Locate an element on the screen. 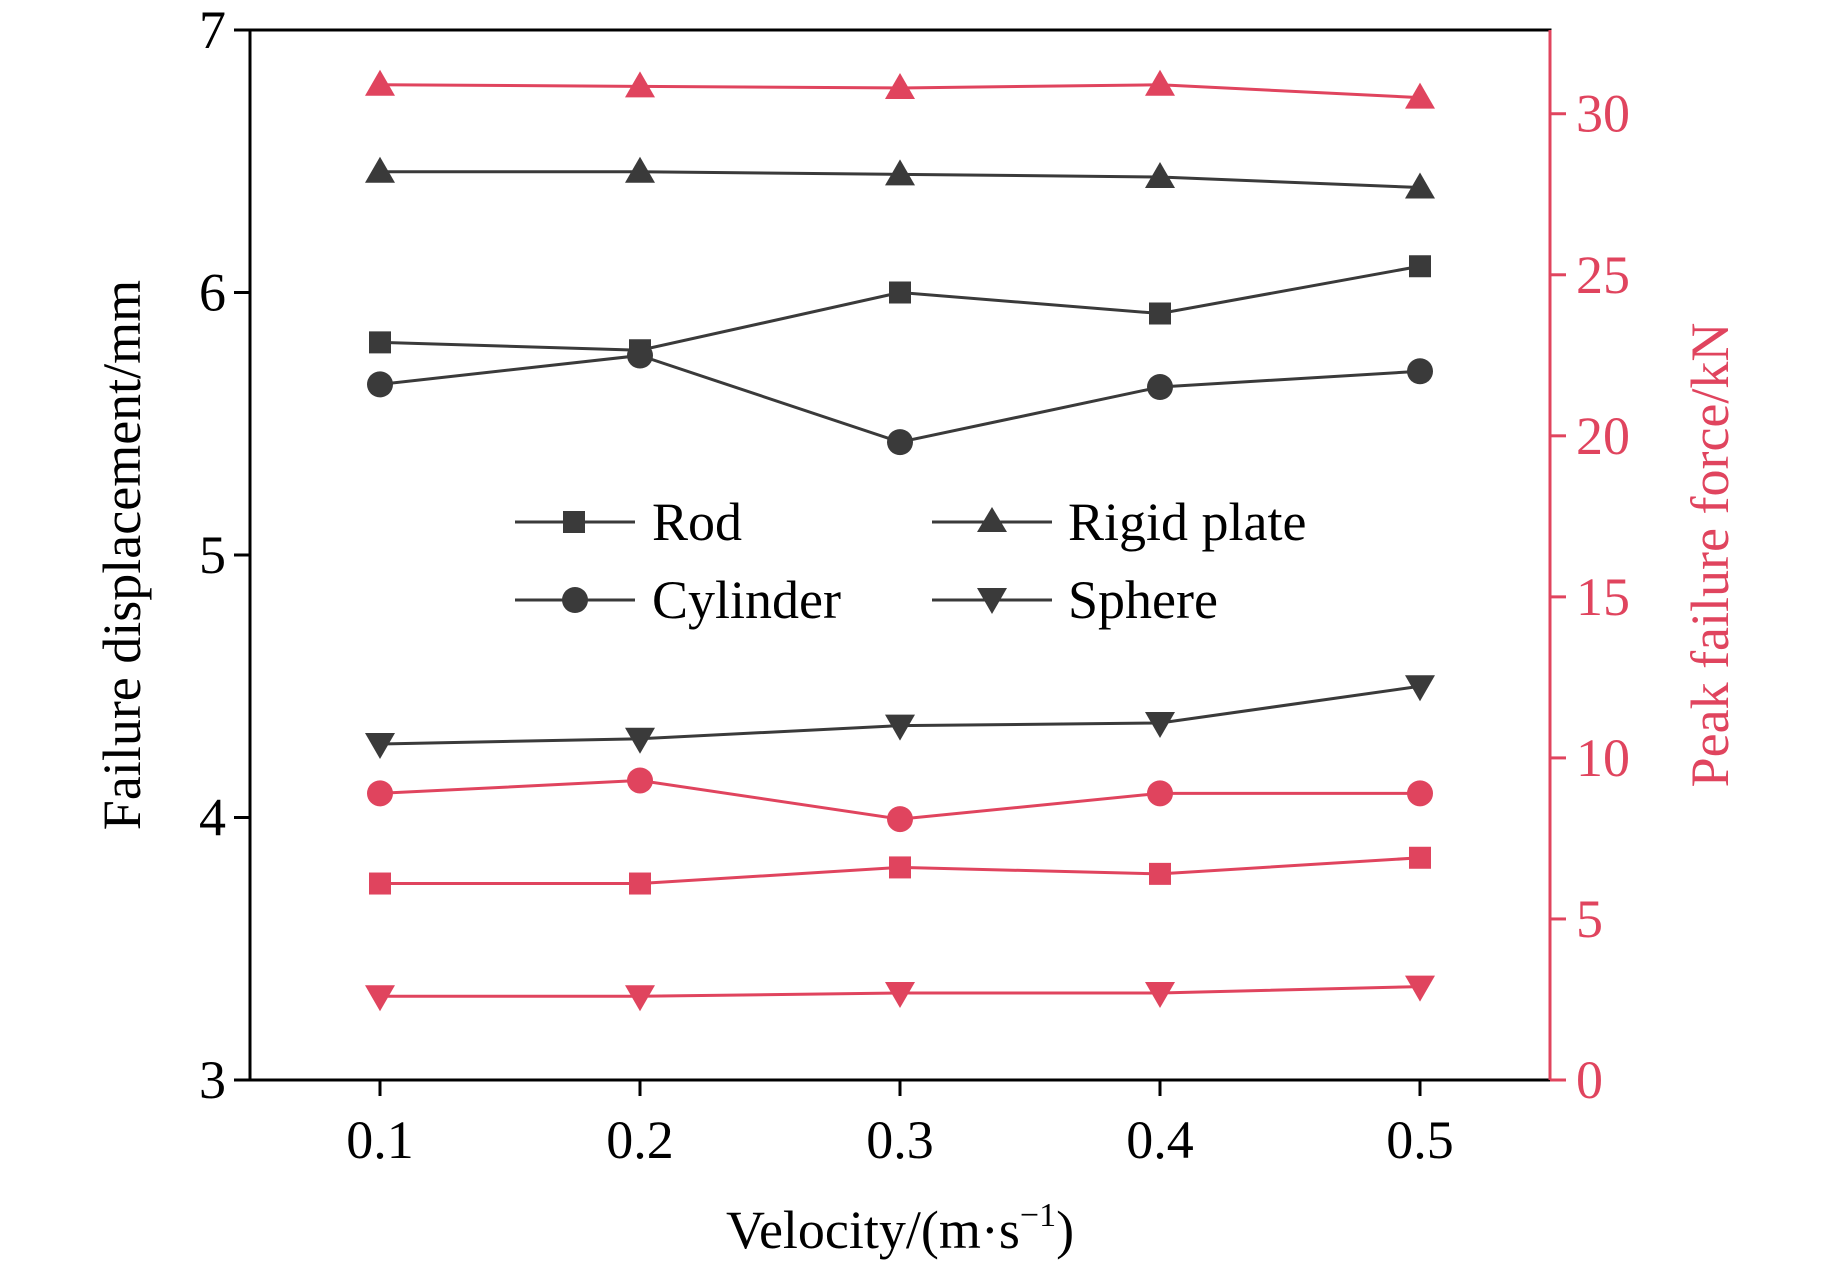 The image size is (1843, 1267). legend-label-rod: Rod is located at coordinates (697, 522).